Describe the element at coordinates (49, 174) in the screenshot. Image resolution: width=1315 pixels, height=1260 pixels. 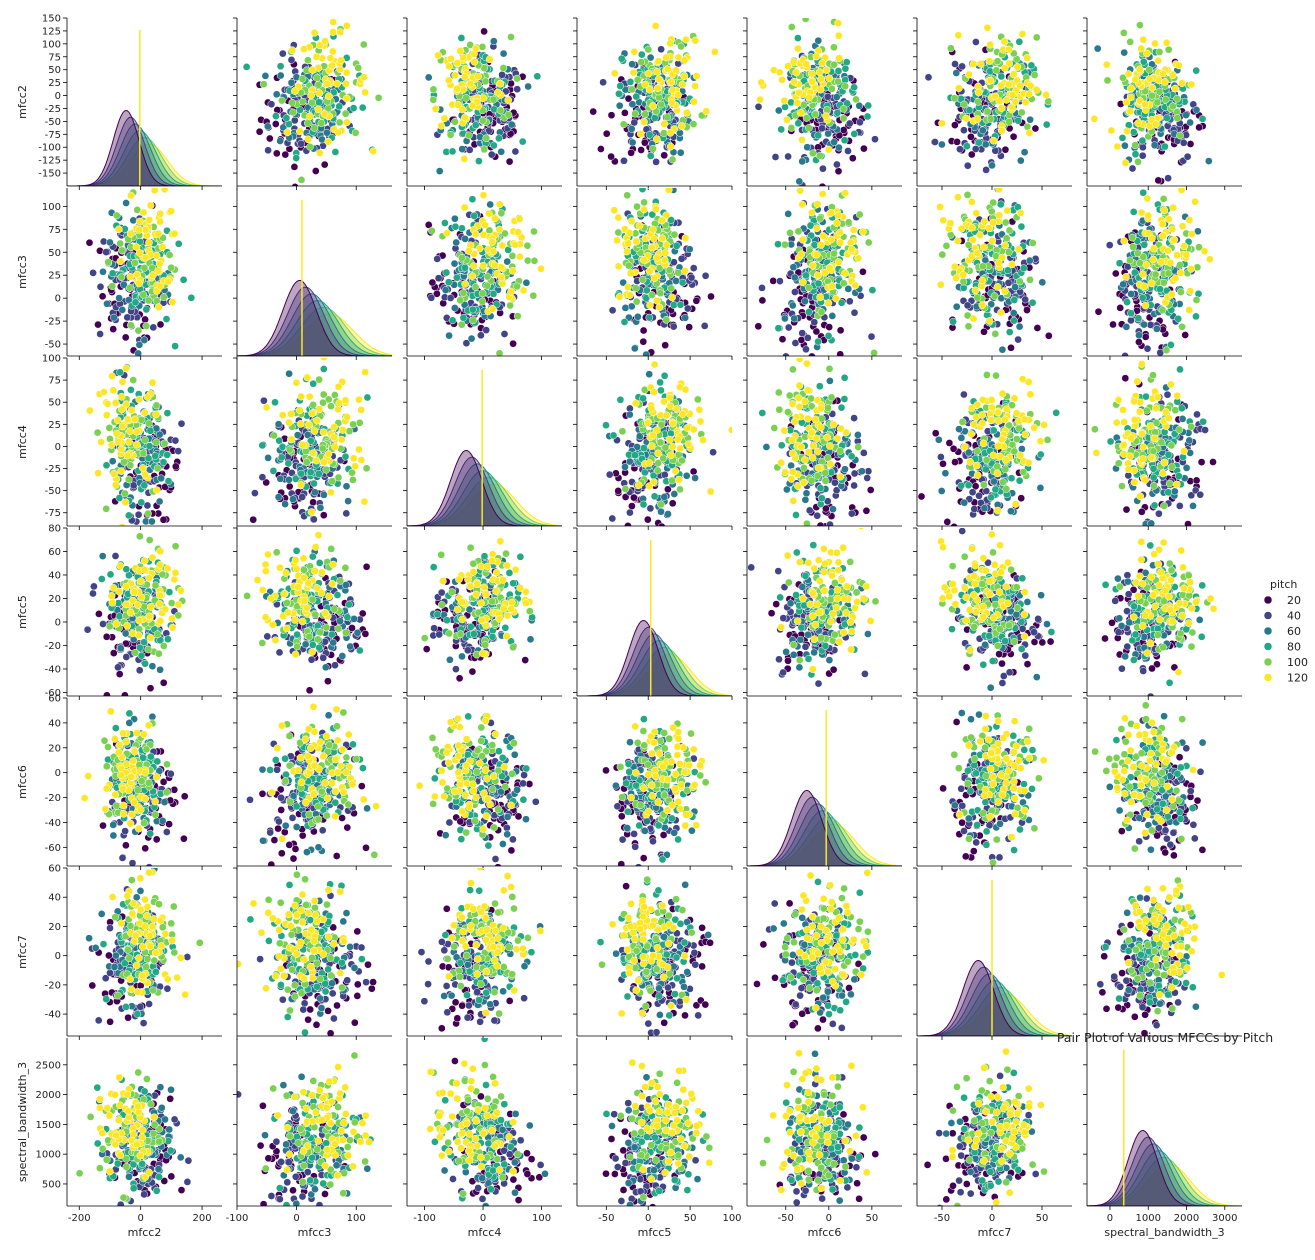
I see `y-tick-label: -150` at that location.